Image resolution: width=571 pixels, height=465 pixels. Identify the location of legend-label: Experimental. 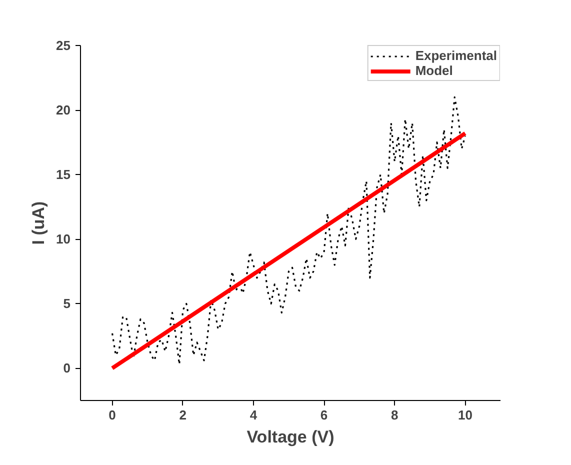
(456, 55).